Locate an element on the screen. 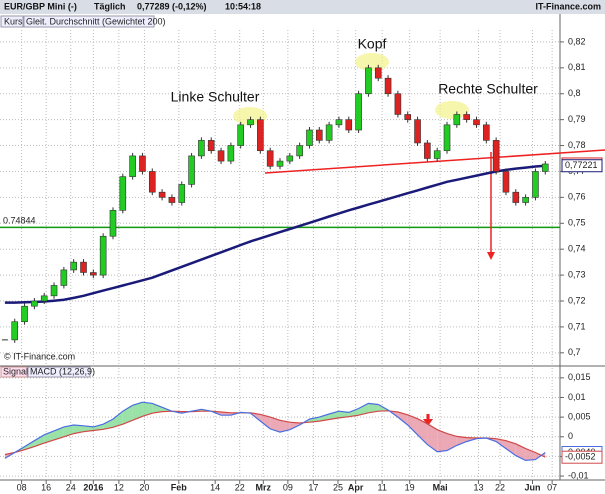  x-tick-label: 07 is located at coordinates (552, 487).